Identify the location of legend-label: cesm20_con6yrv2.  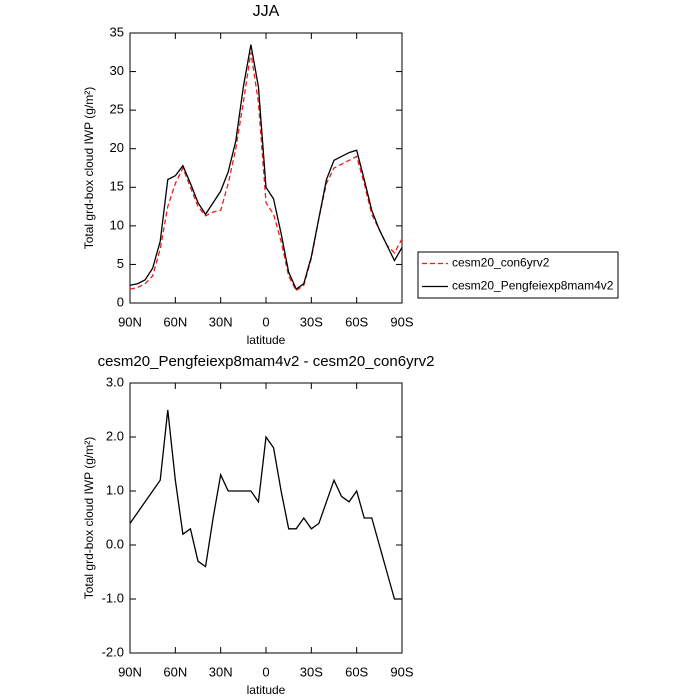
(501, 263).